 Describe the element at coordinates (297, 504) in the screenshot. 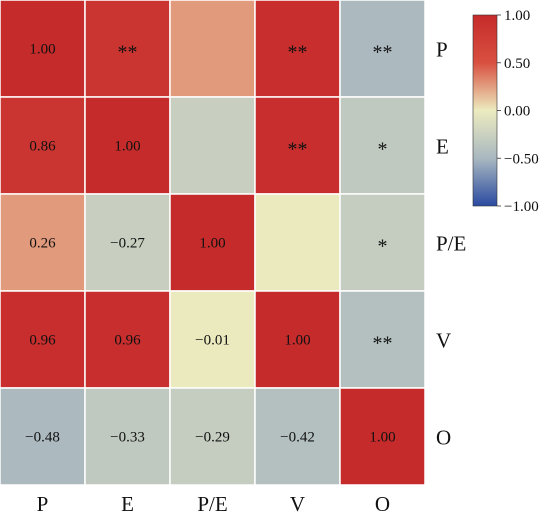

I see `x-tick-label: V` at that location.